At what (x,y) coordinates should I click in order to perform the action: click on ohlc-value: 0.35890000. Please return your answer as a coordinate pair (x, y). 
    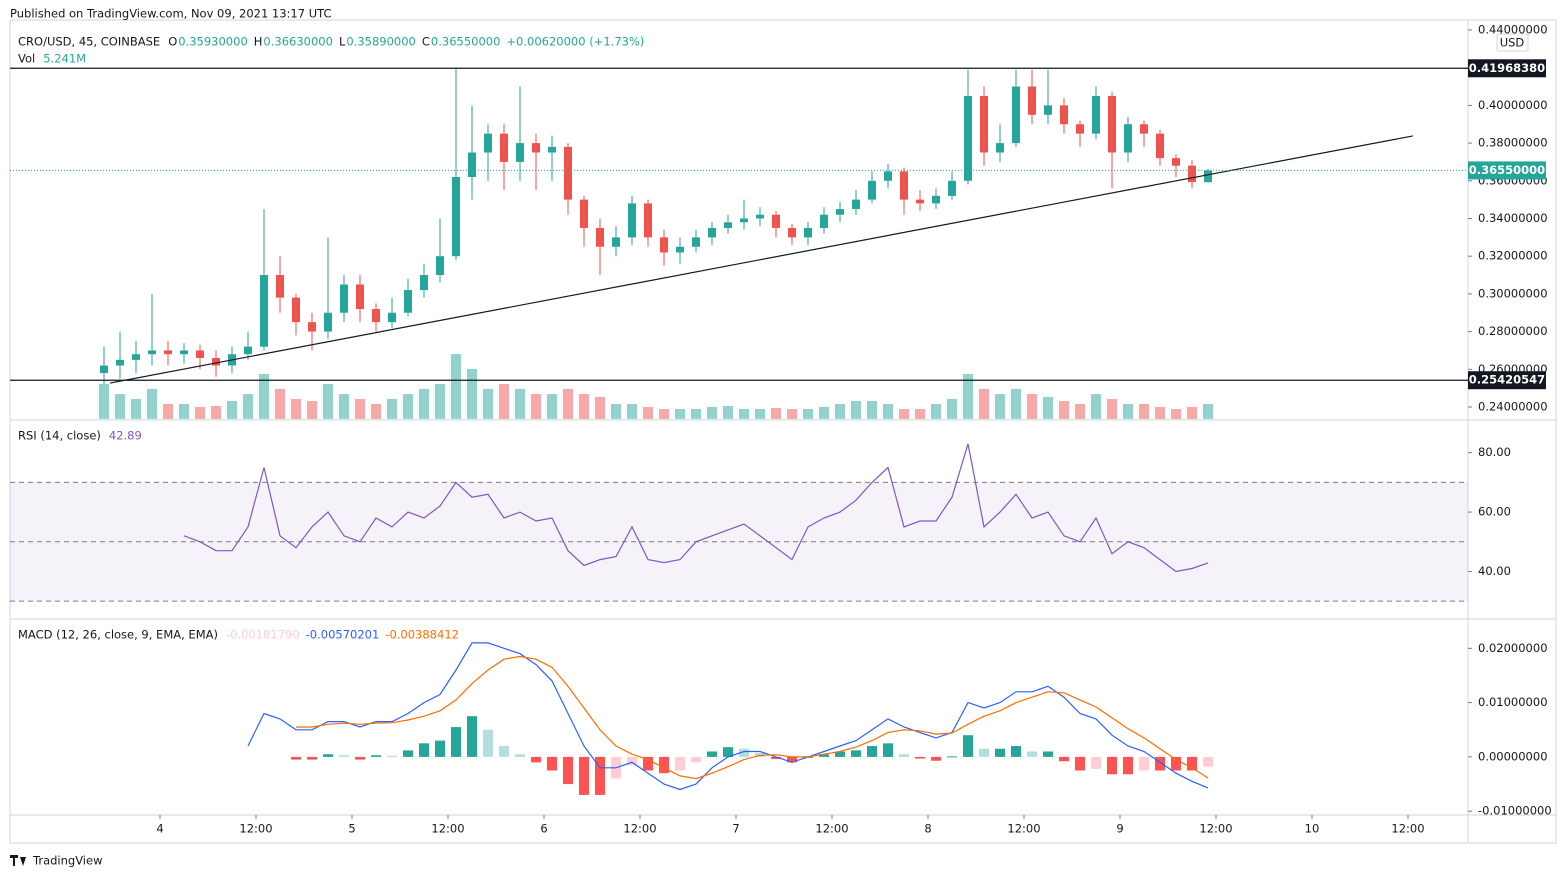
    Looking at the image, I should click on (381, 42).